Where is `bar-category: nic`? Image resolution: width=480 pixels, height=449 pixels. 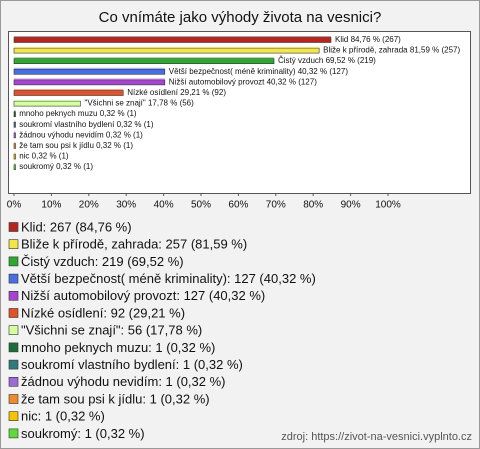
bar-category: nic is located at coordinates (24, 156).